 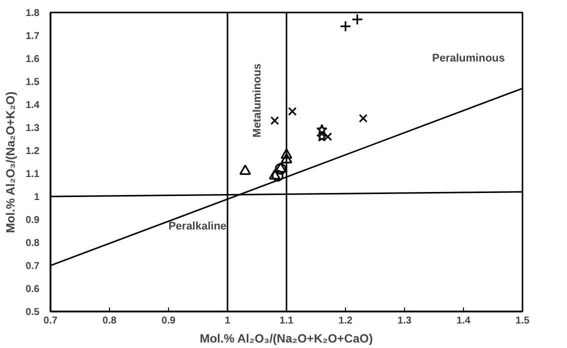 I want to click on y-tick-label: 1.1, so click(x=33, y=174).